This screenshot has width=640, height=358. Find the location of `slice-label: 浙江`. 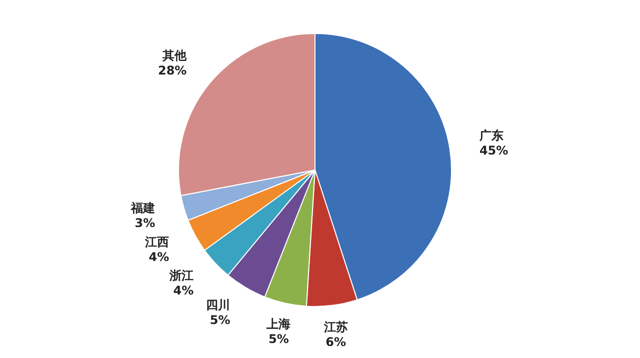

slice-label: 浙江 is located at coordinates (181, 275).